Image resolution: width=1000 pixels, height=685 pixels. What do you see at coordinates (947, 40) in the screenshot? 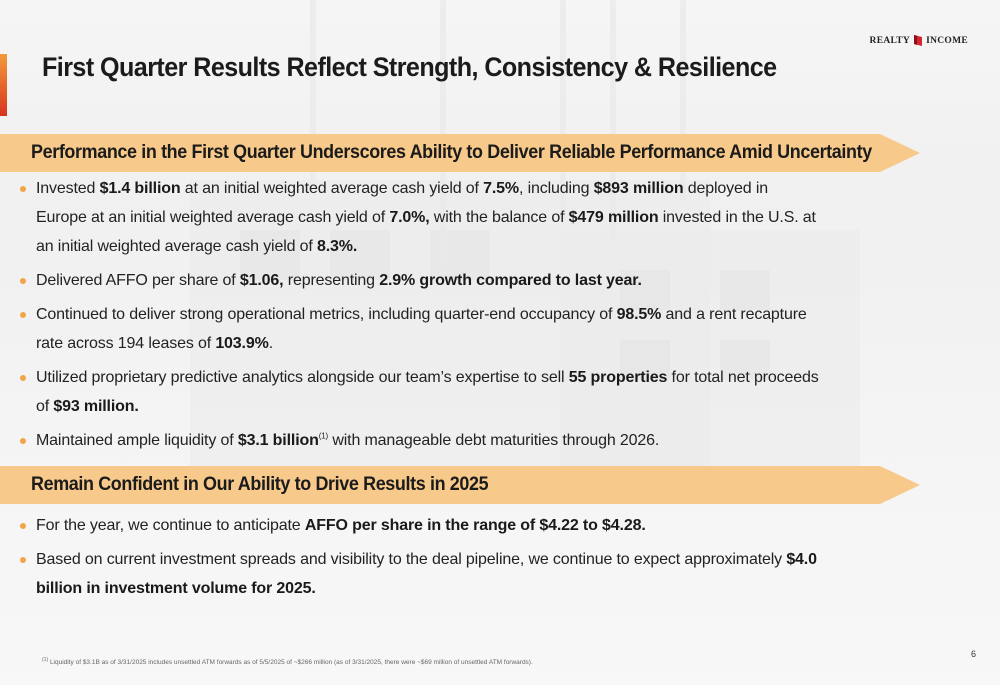
I see `logo-text-right: INCOME` at bounding box center [947, 40].